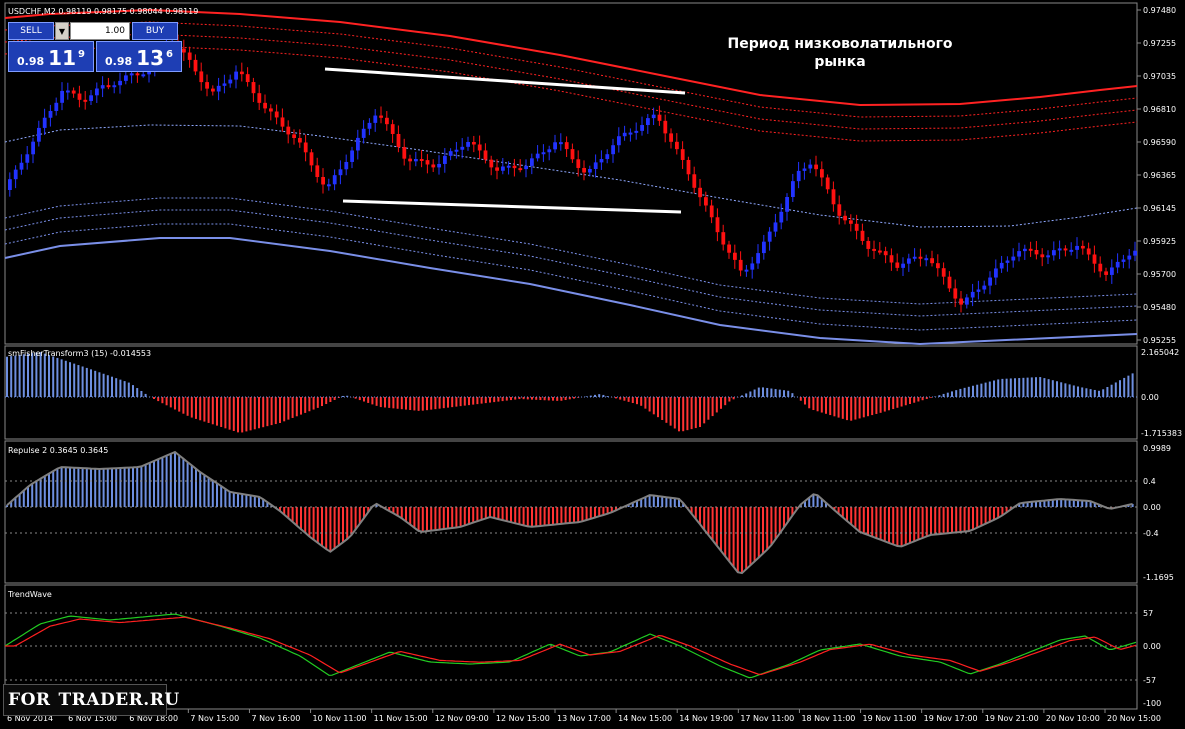 Image resolution: width=1185 pixels, height=729 pixels. I want to click on trendwave-axis-label: -100, so click(1152, 703).